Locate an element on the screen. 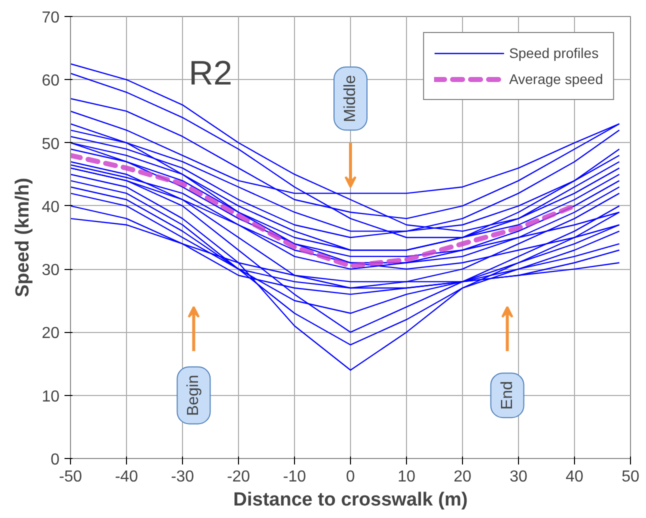  x-tick-label: 40 is located at coordinates (575, 477).